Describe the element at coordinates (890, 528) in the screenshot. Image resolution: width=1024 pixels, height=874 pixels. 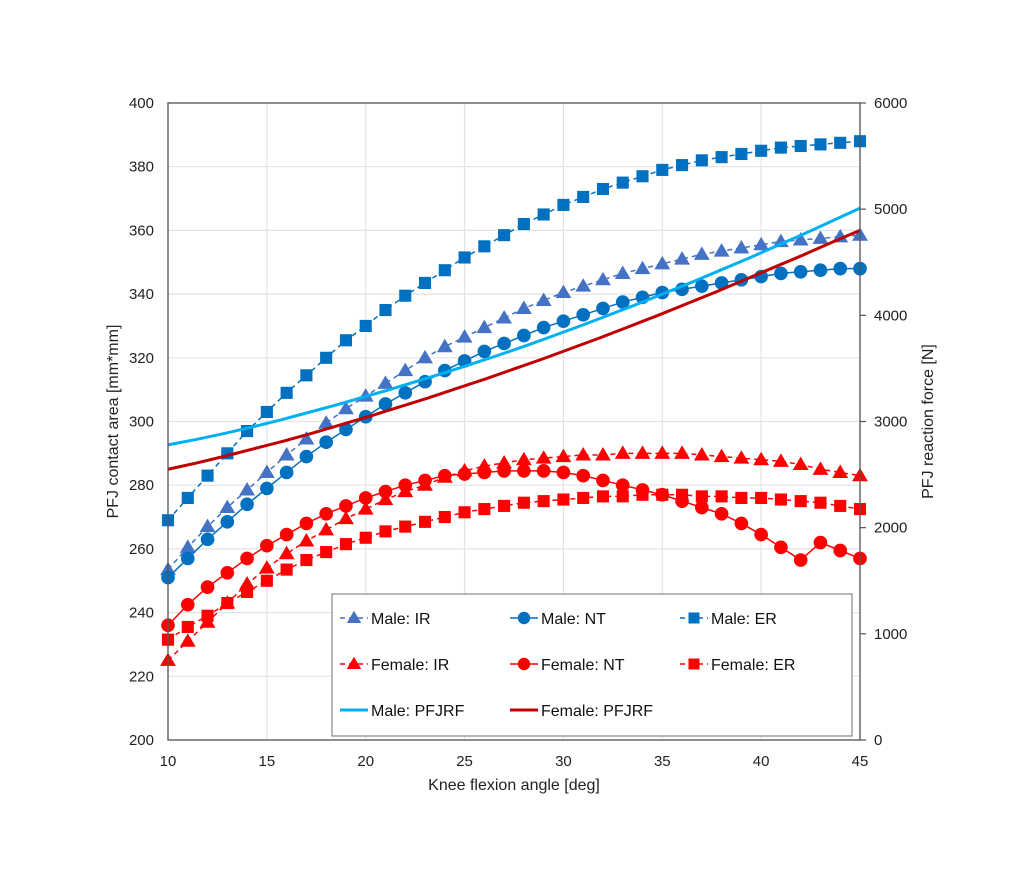
I see `y2-tick-label: 2000` at that location.